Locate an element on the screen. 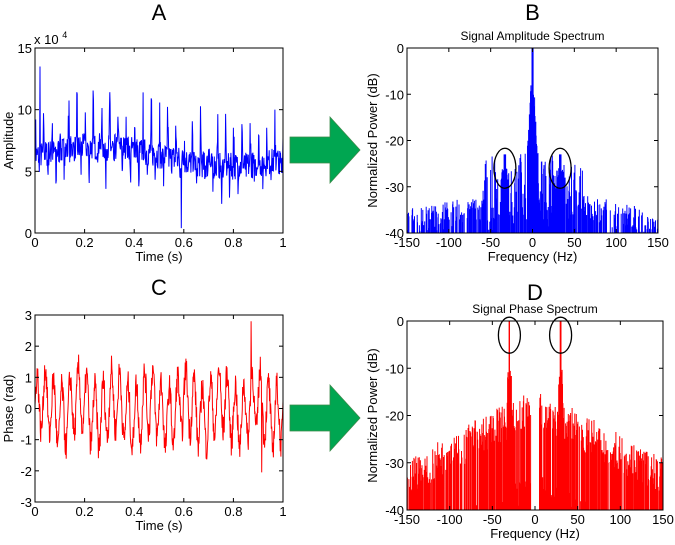 Image resolution: width=675 pixels, height=545 pixels. y-tick-label: -1 is located at coordinates (26, 440).